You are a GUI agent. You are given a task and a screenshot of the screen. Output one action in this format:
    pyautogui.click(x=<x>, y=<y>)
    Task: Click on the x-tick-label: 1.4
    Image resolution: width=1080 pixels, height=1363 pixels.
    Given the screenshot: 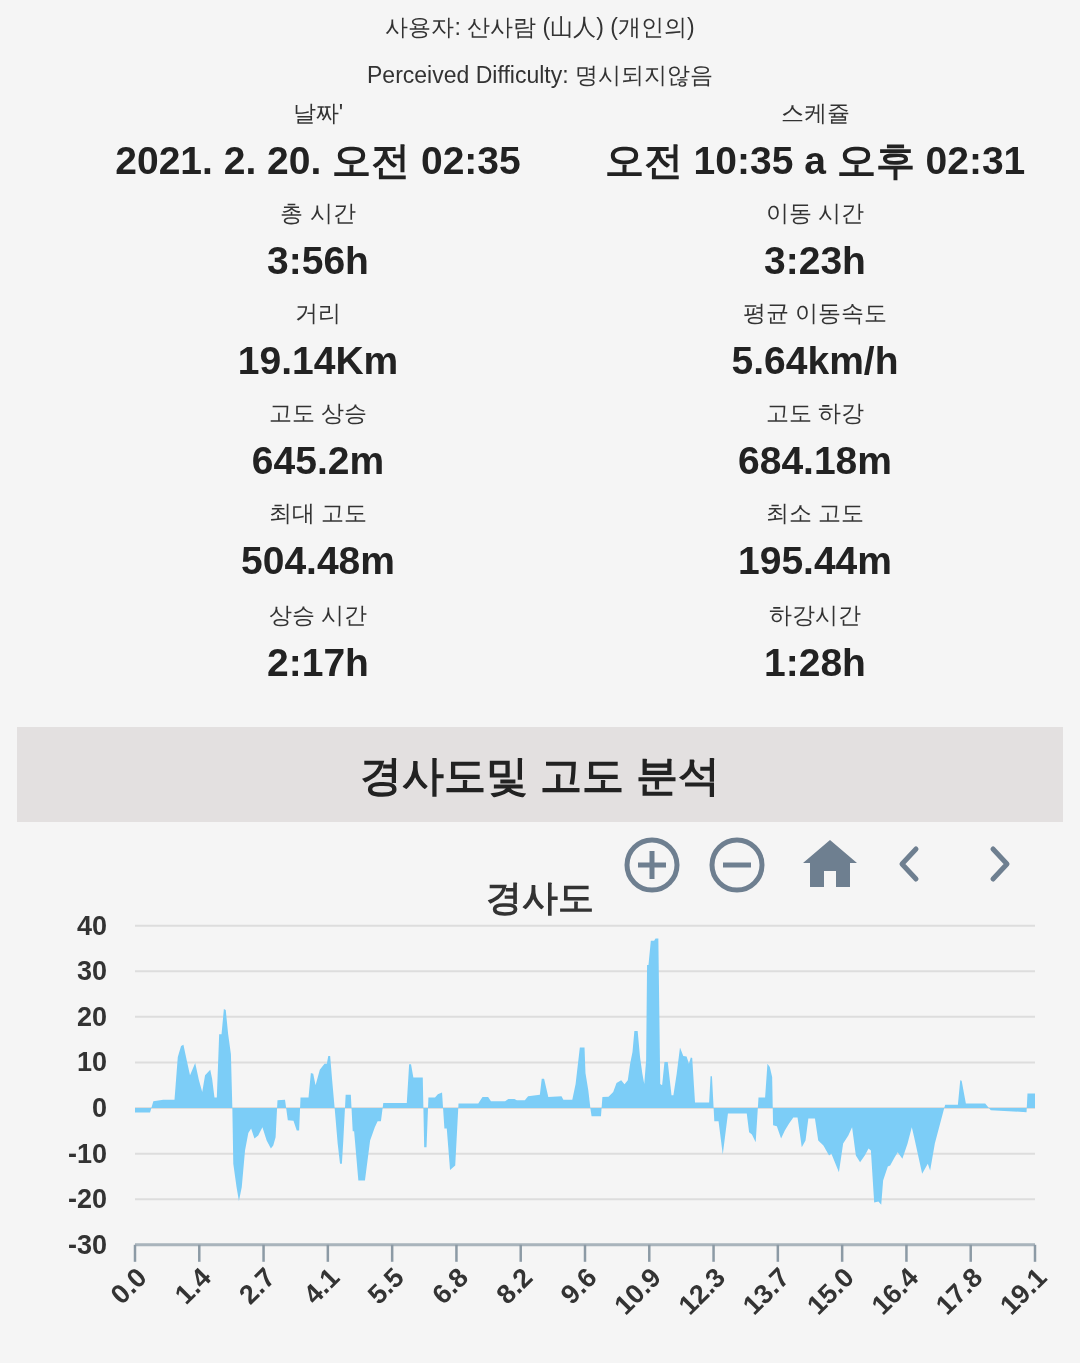 What is the action you would take?
    pyautogui.click(x=193, y=1286)
    